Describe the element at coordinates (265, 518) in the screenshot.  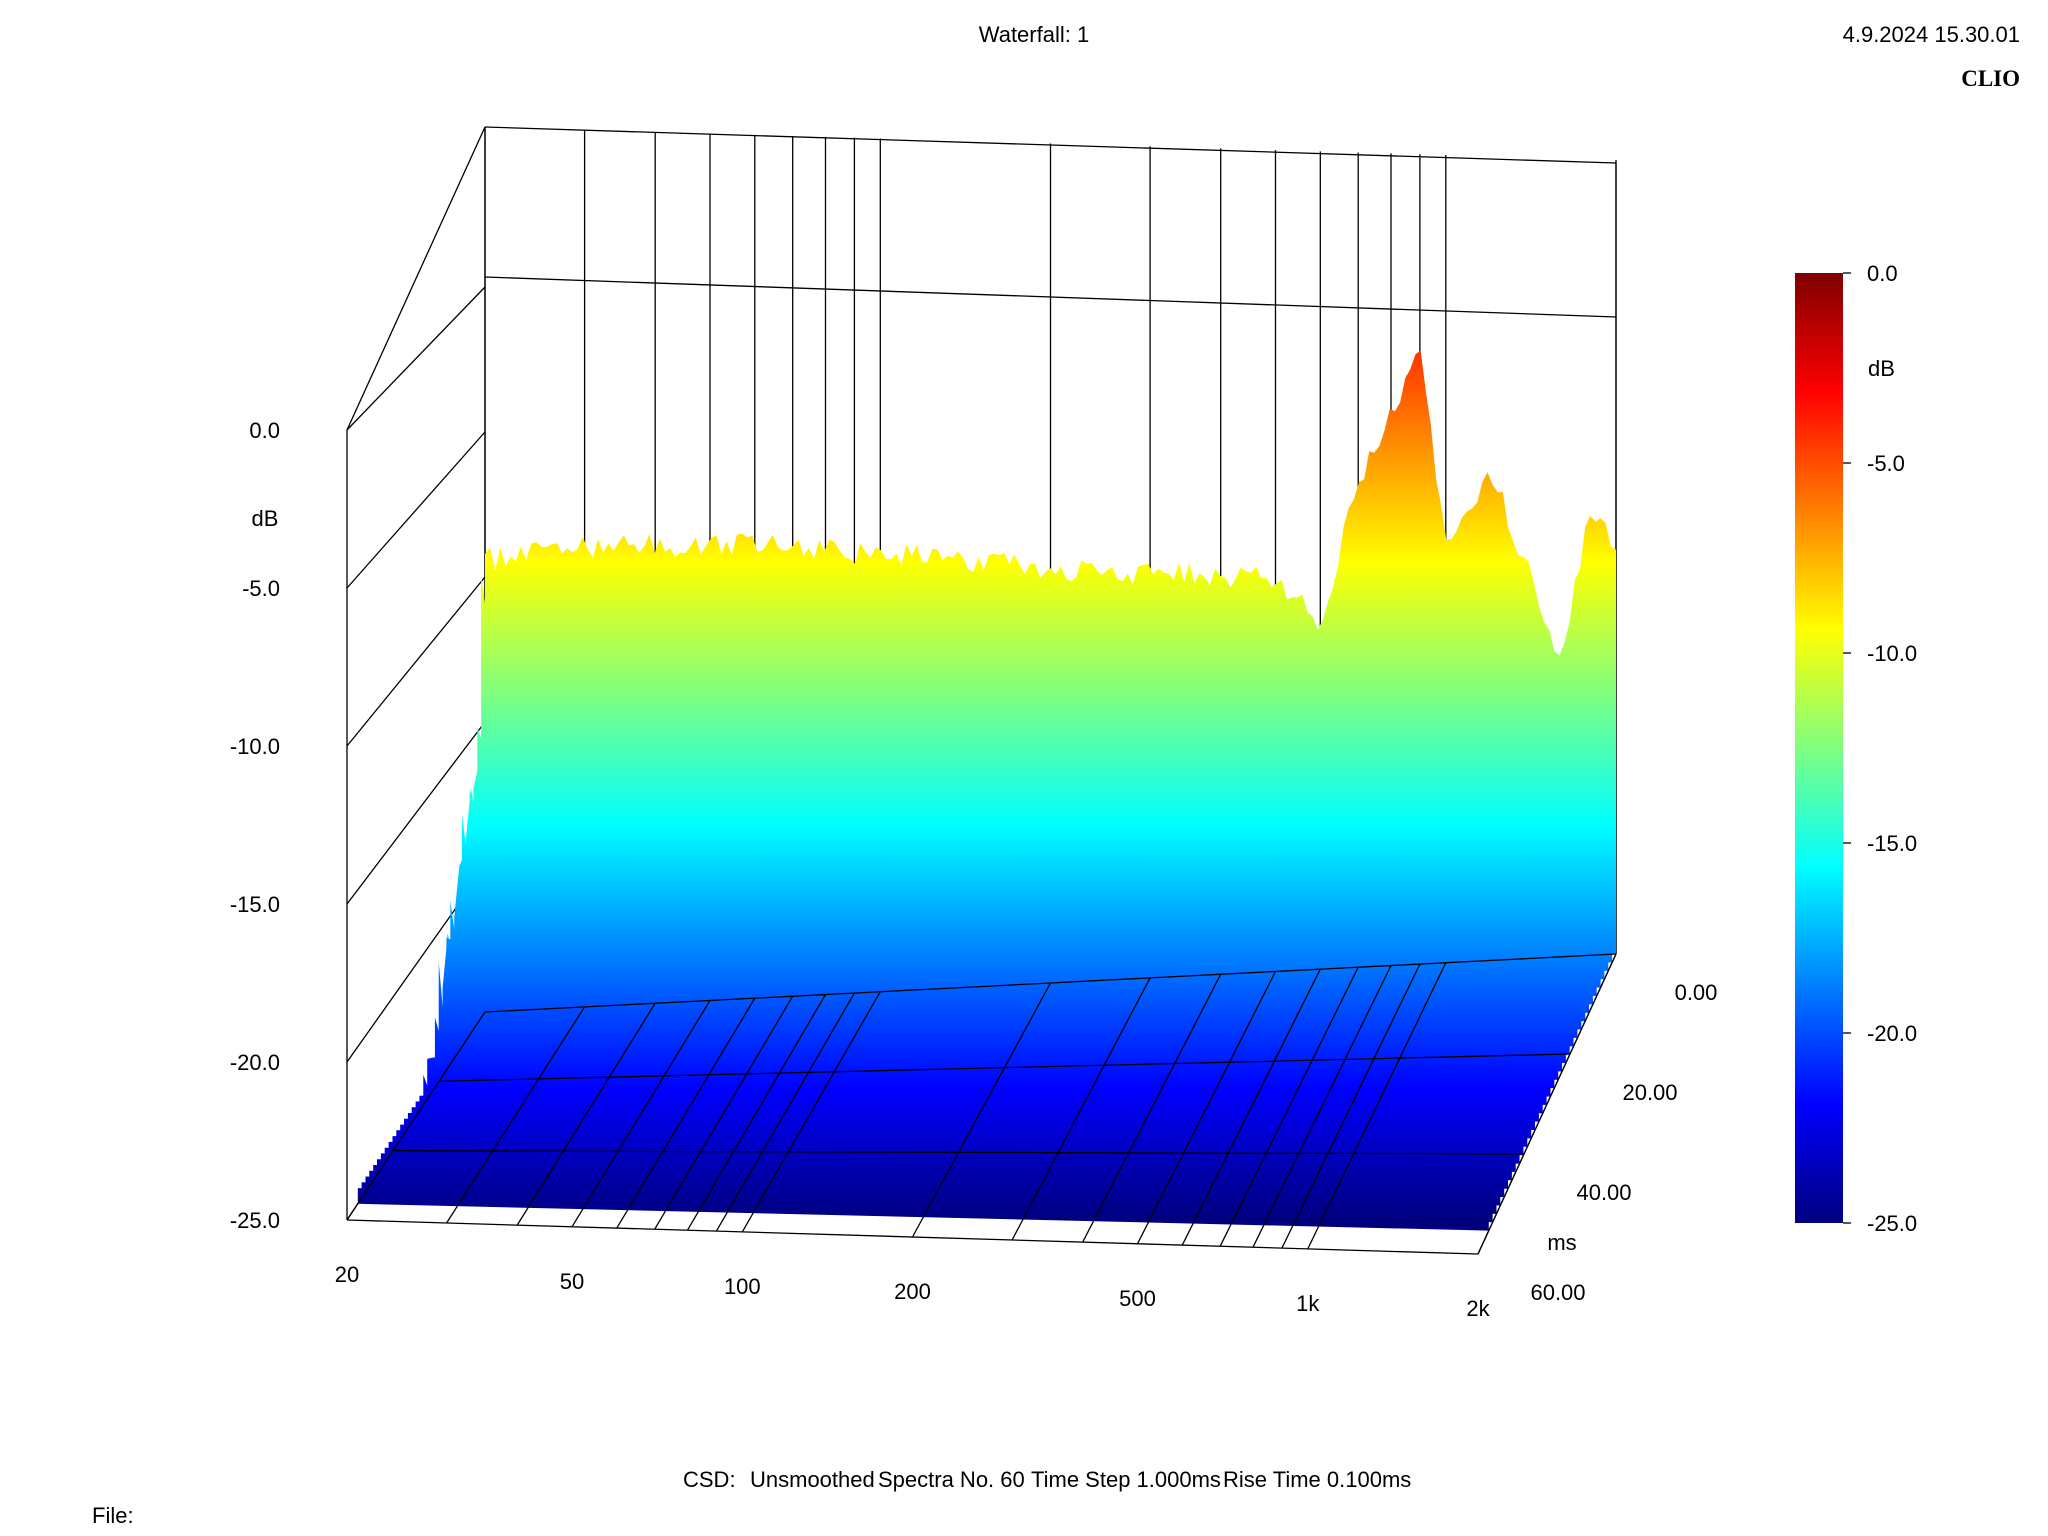
I see `y-axis-unit-label: dB` at that location.